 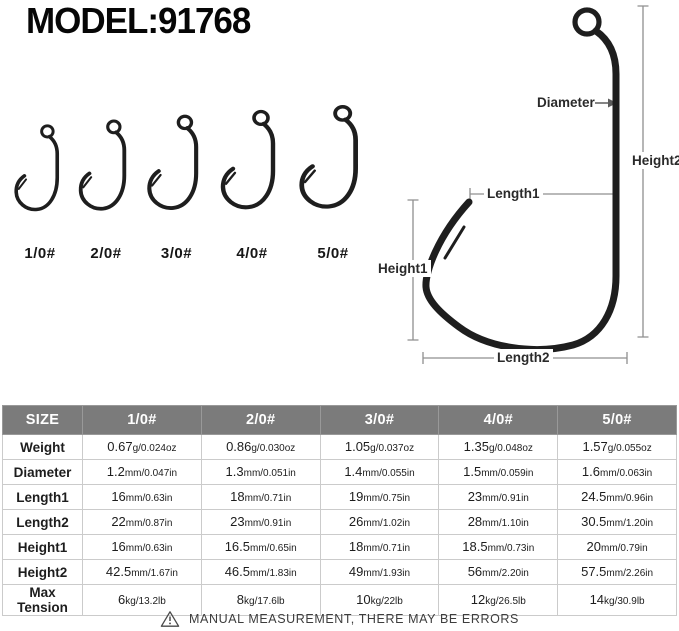 I want to click on spec-unit: mm/1.20in, so click(x=630, y=523).